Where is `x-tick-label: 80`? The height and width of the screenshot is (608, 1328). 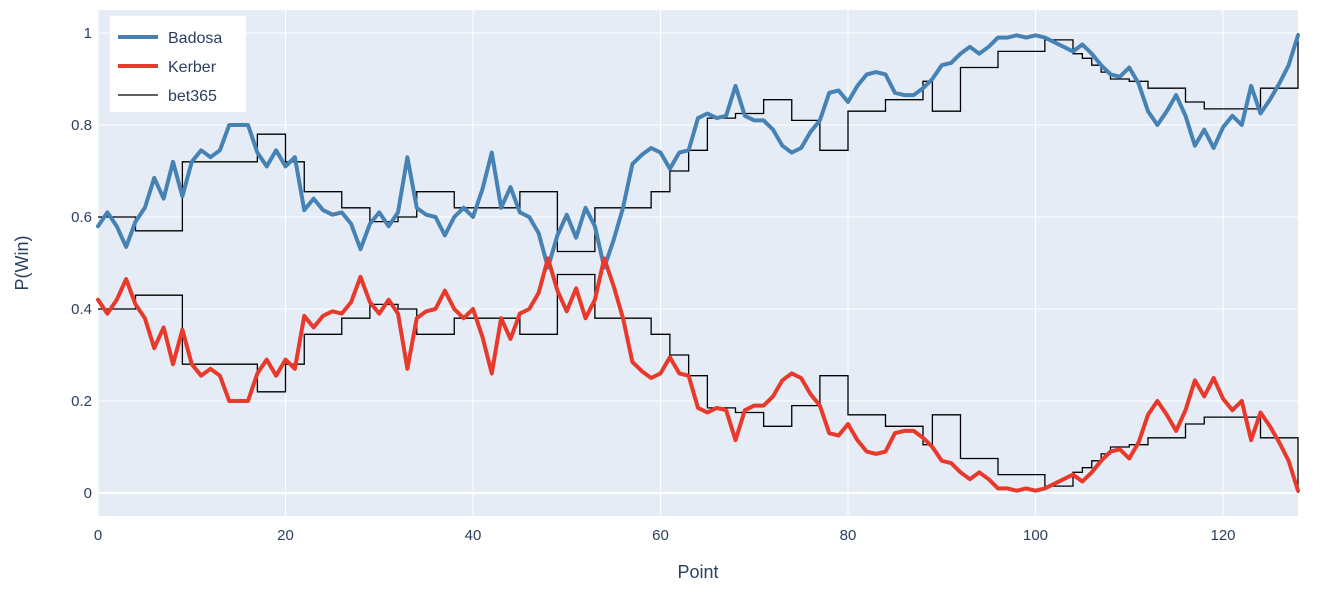 x-tick-label: 80 is located at coordinates (848, 535).